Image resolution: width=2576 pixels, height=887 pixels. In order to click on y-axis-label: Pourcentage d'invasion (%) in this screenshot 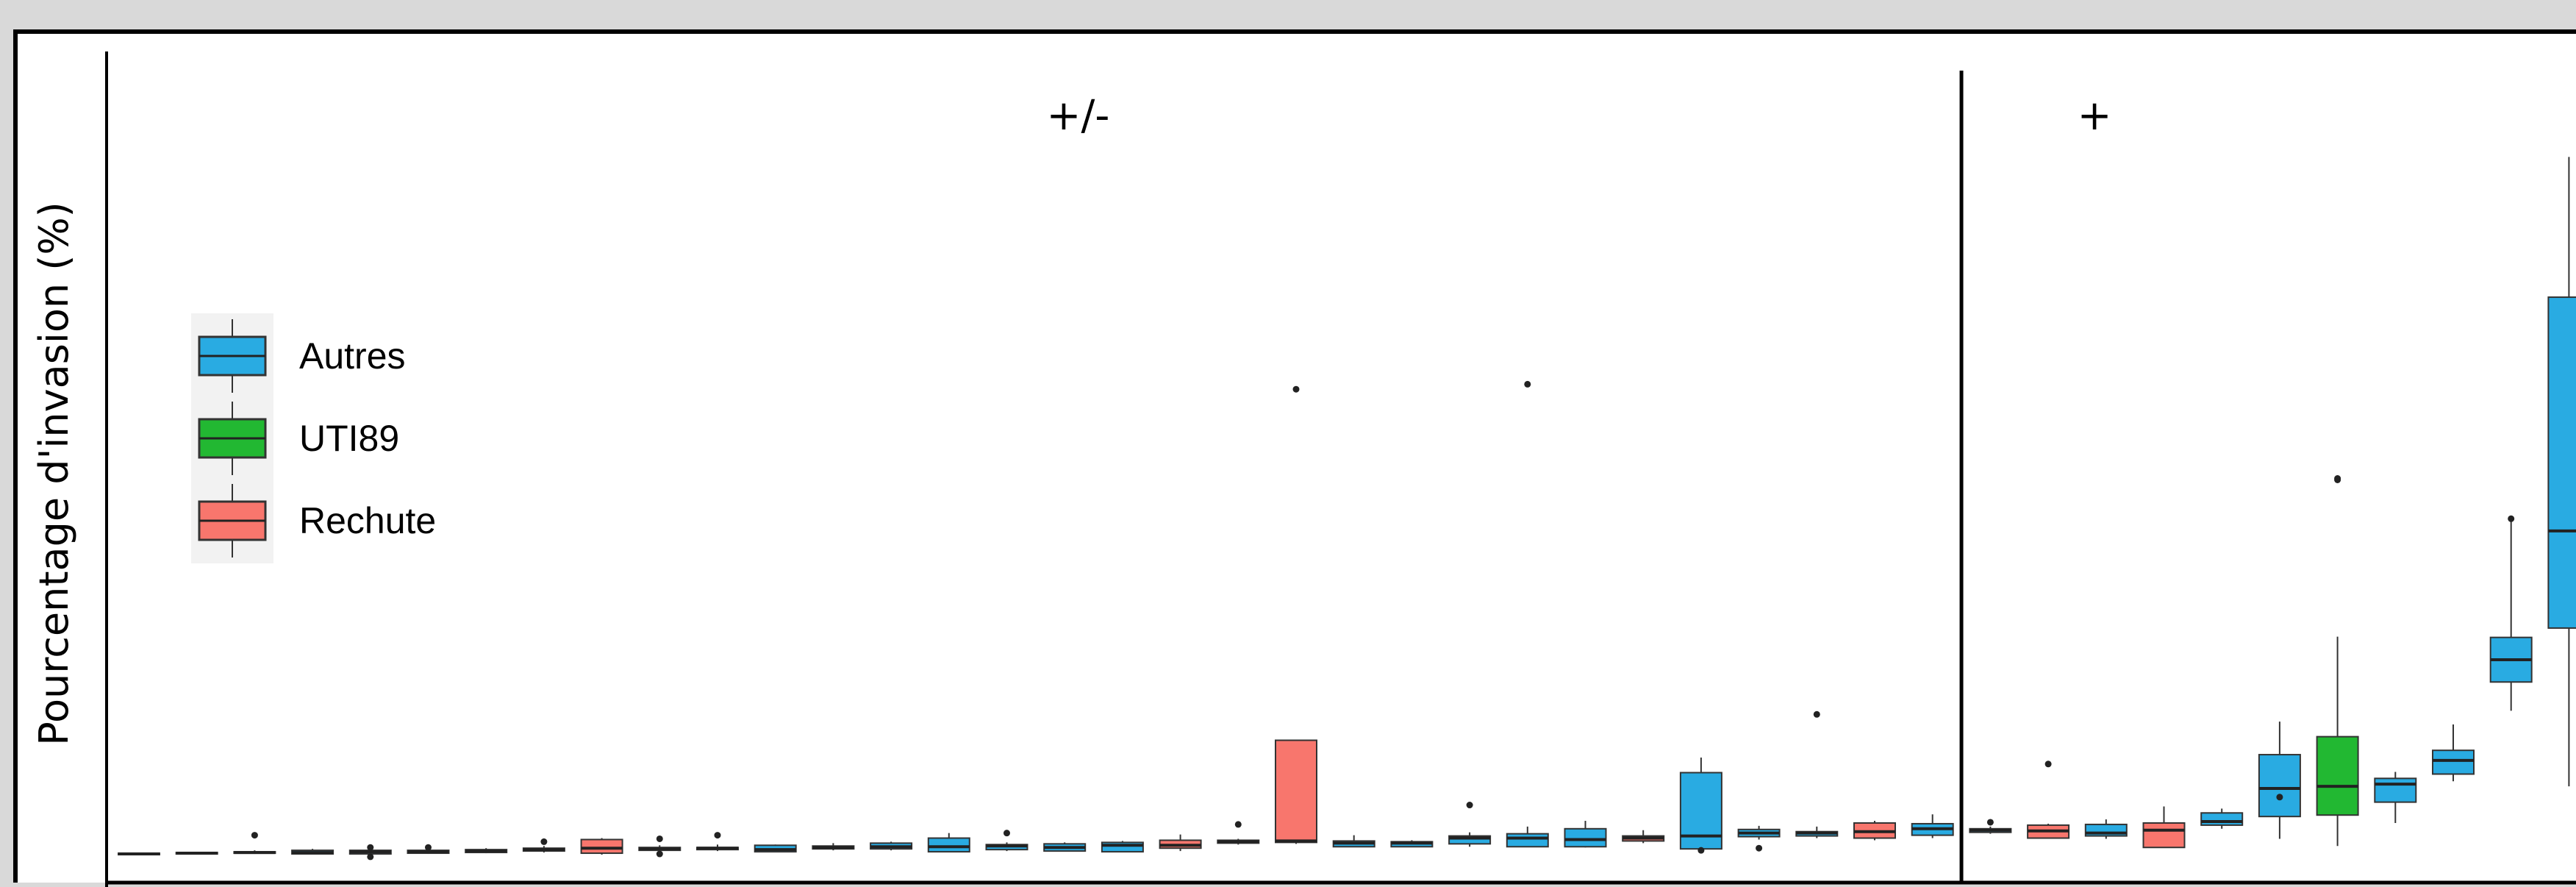, I will do `click(54, 473)`.